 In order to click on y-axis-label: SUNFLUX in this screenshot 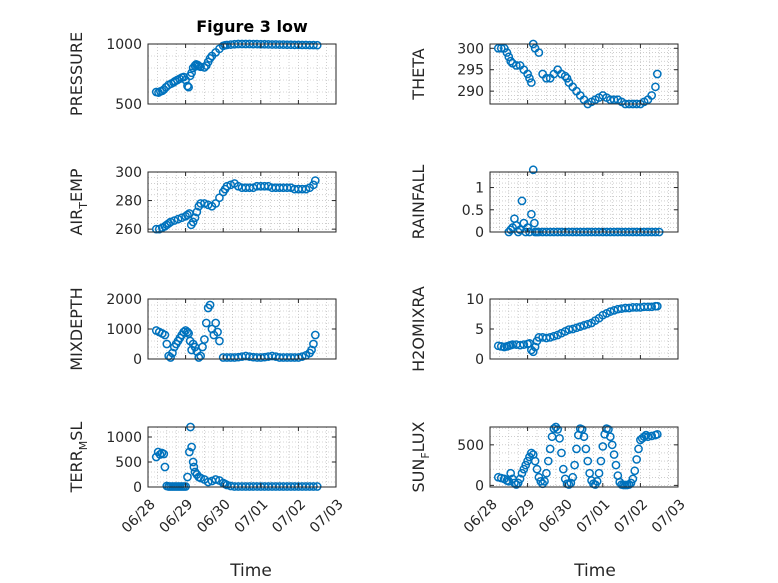, I will do `click(420, 456)`.